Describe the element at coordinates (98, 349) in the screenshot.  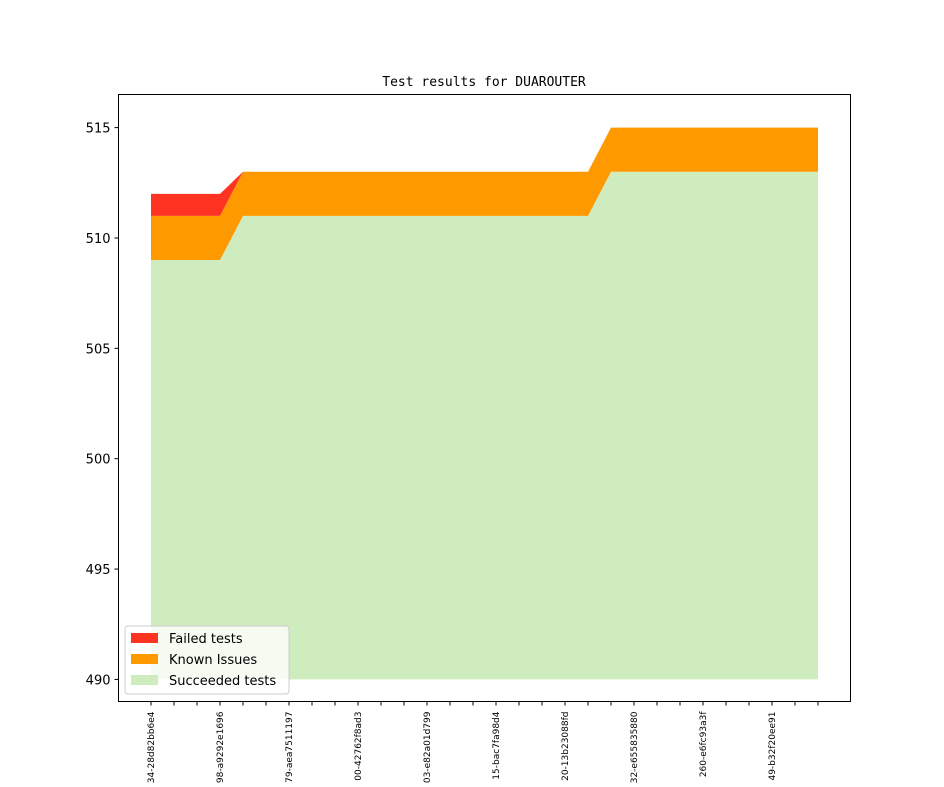
I see `y-tick-label: 505` at that location.